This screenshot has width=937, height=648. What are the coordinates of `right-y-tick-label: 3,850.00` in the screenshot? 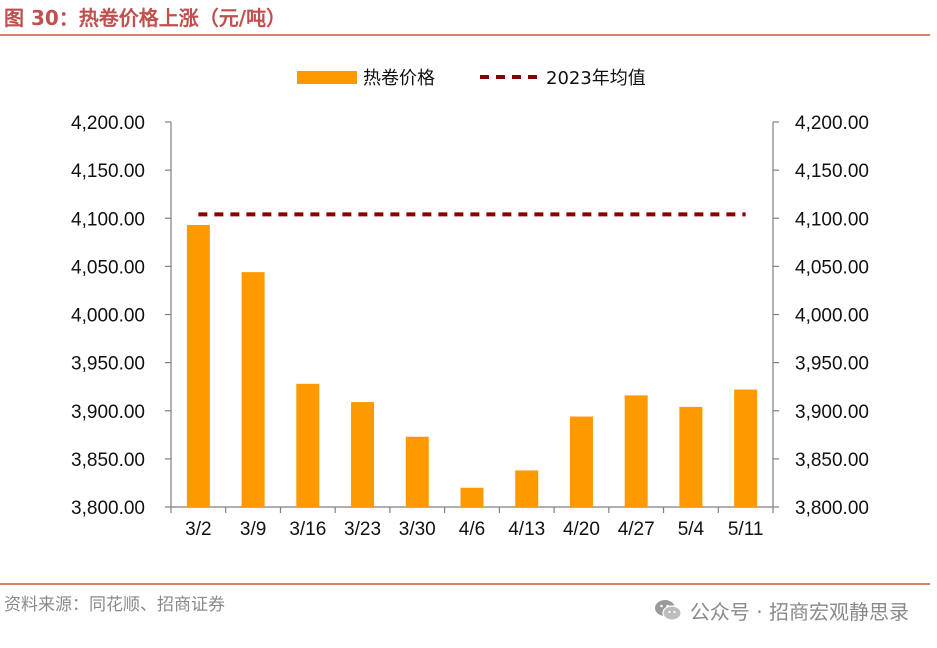 It's located at (832, 460).